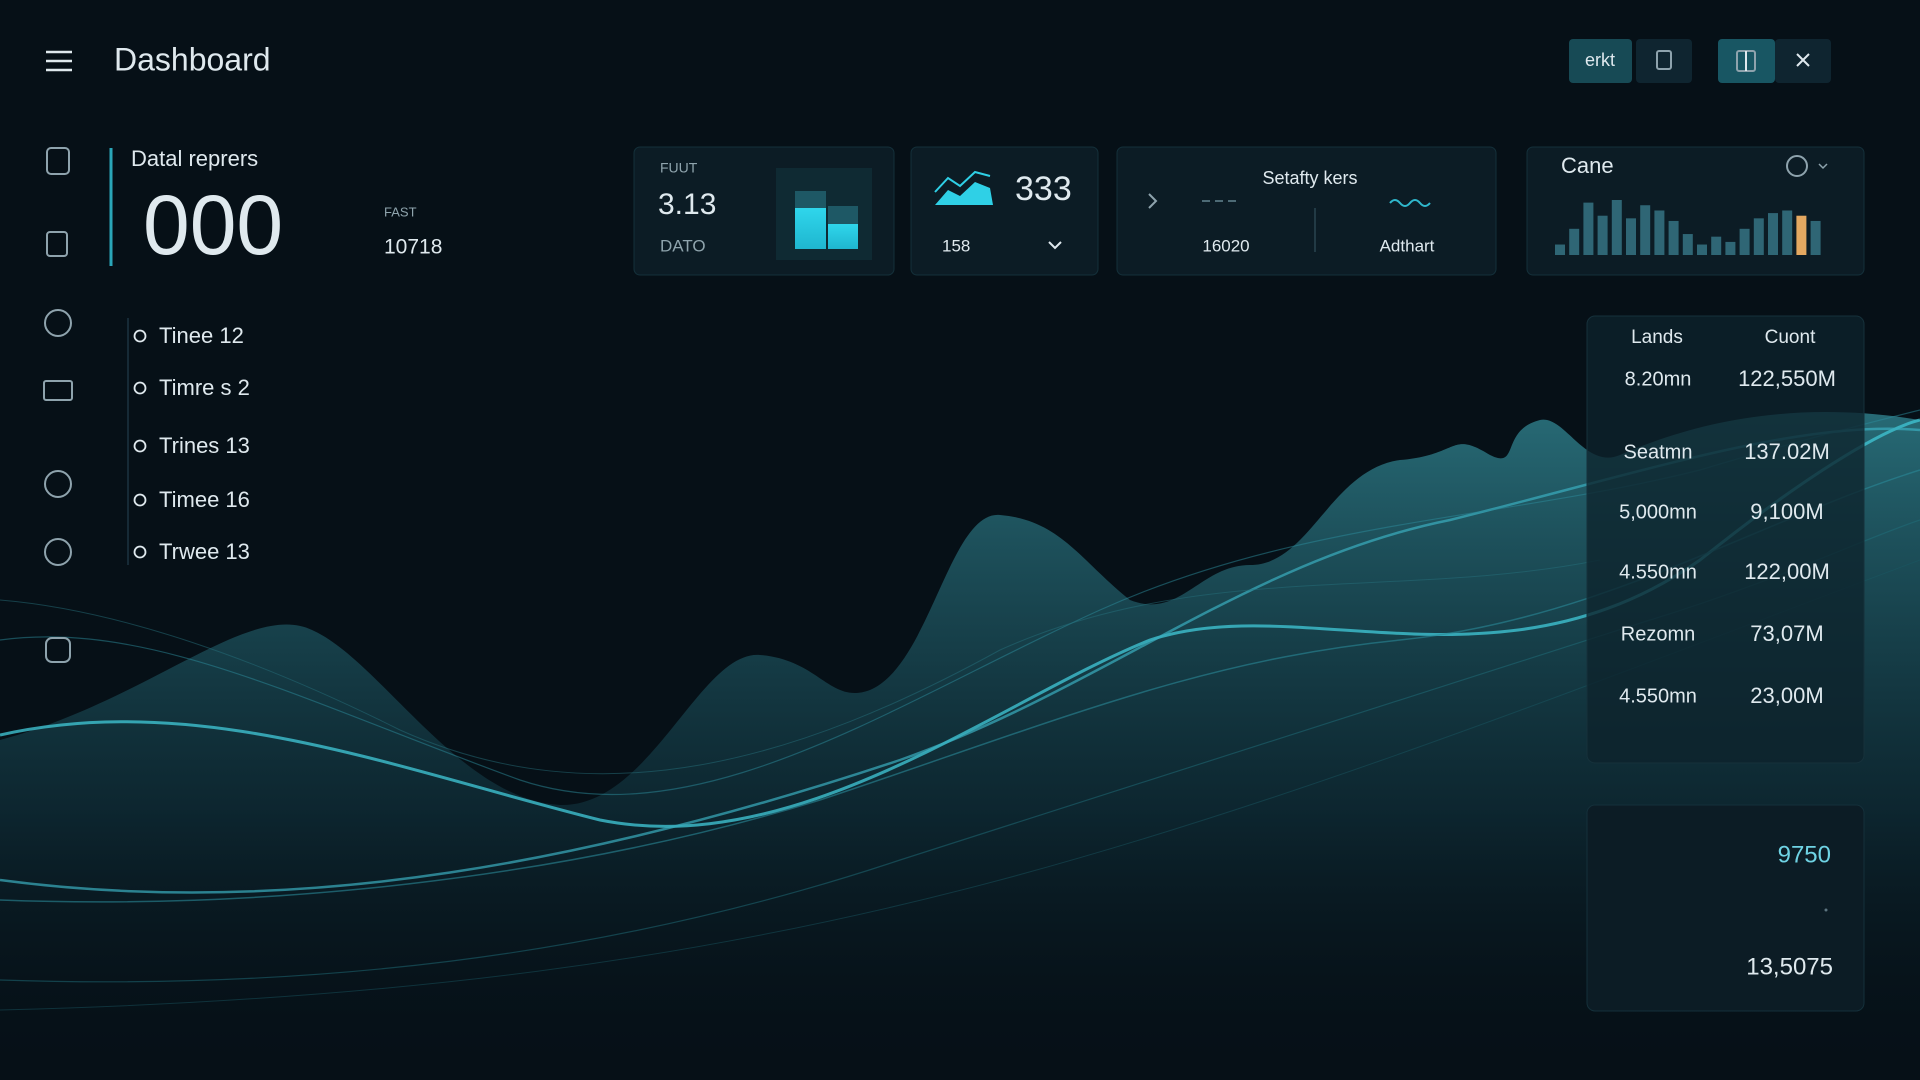  I want to click on row-value: 9,100M, so click(1786, 511).